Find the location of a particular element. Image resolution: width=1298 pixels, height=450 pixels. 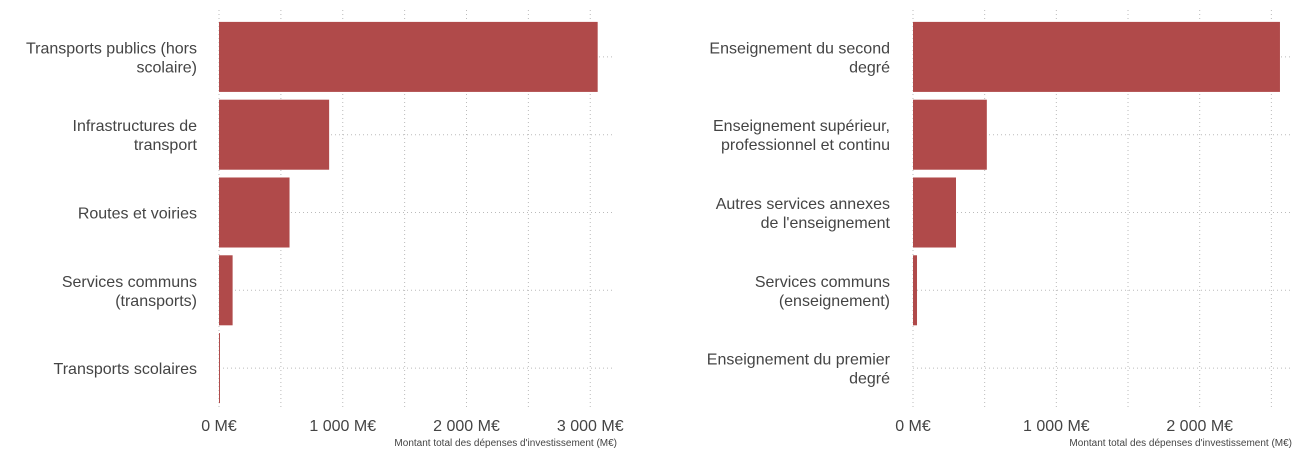

y-tick-label: Autres services annexes de l'enseignement is located at coordinates (803, 214).